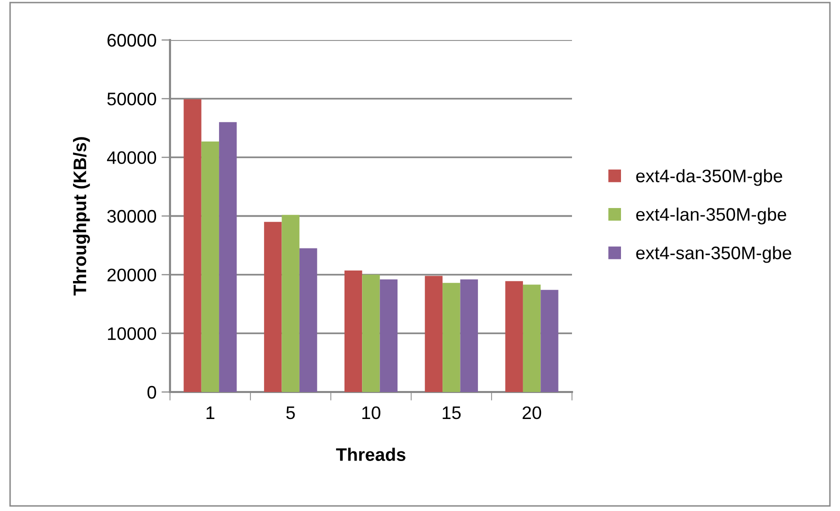 The height and width of the screenshot is (511, 840). Describe the element at coordinates (210, 412) in the screenshot. I see `x-tick-label: 1` at that location.